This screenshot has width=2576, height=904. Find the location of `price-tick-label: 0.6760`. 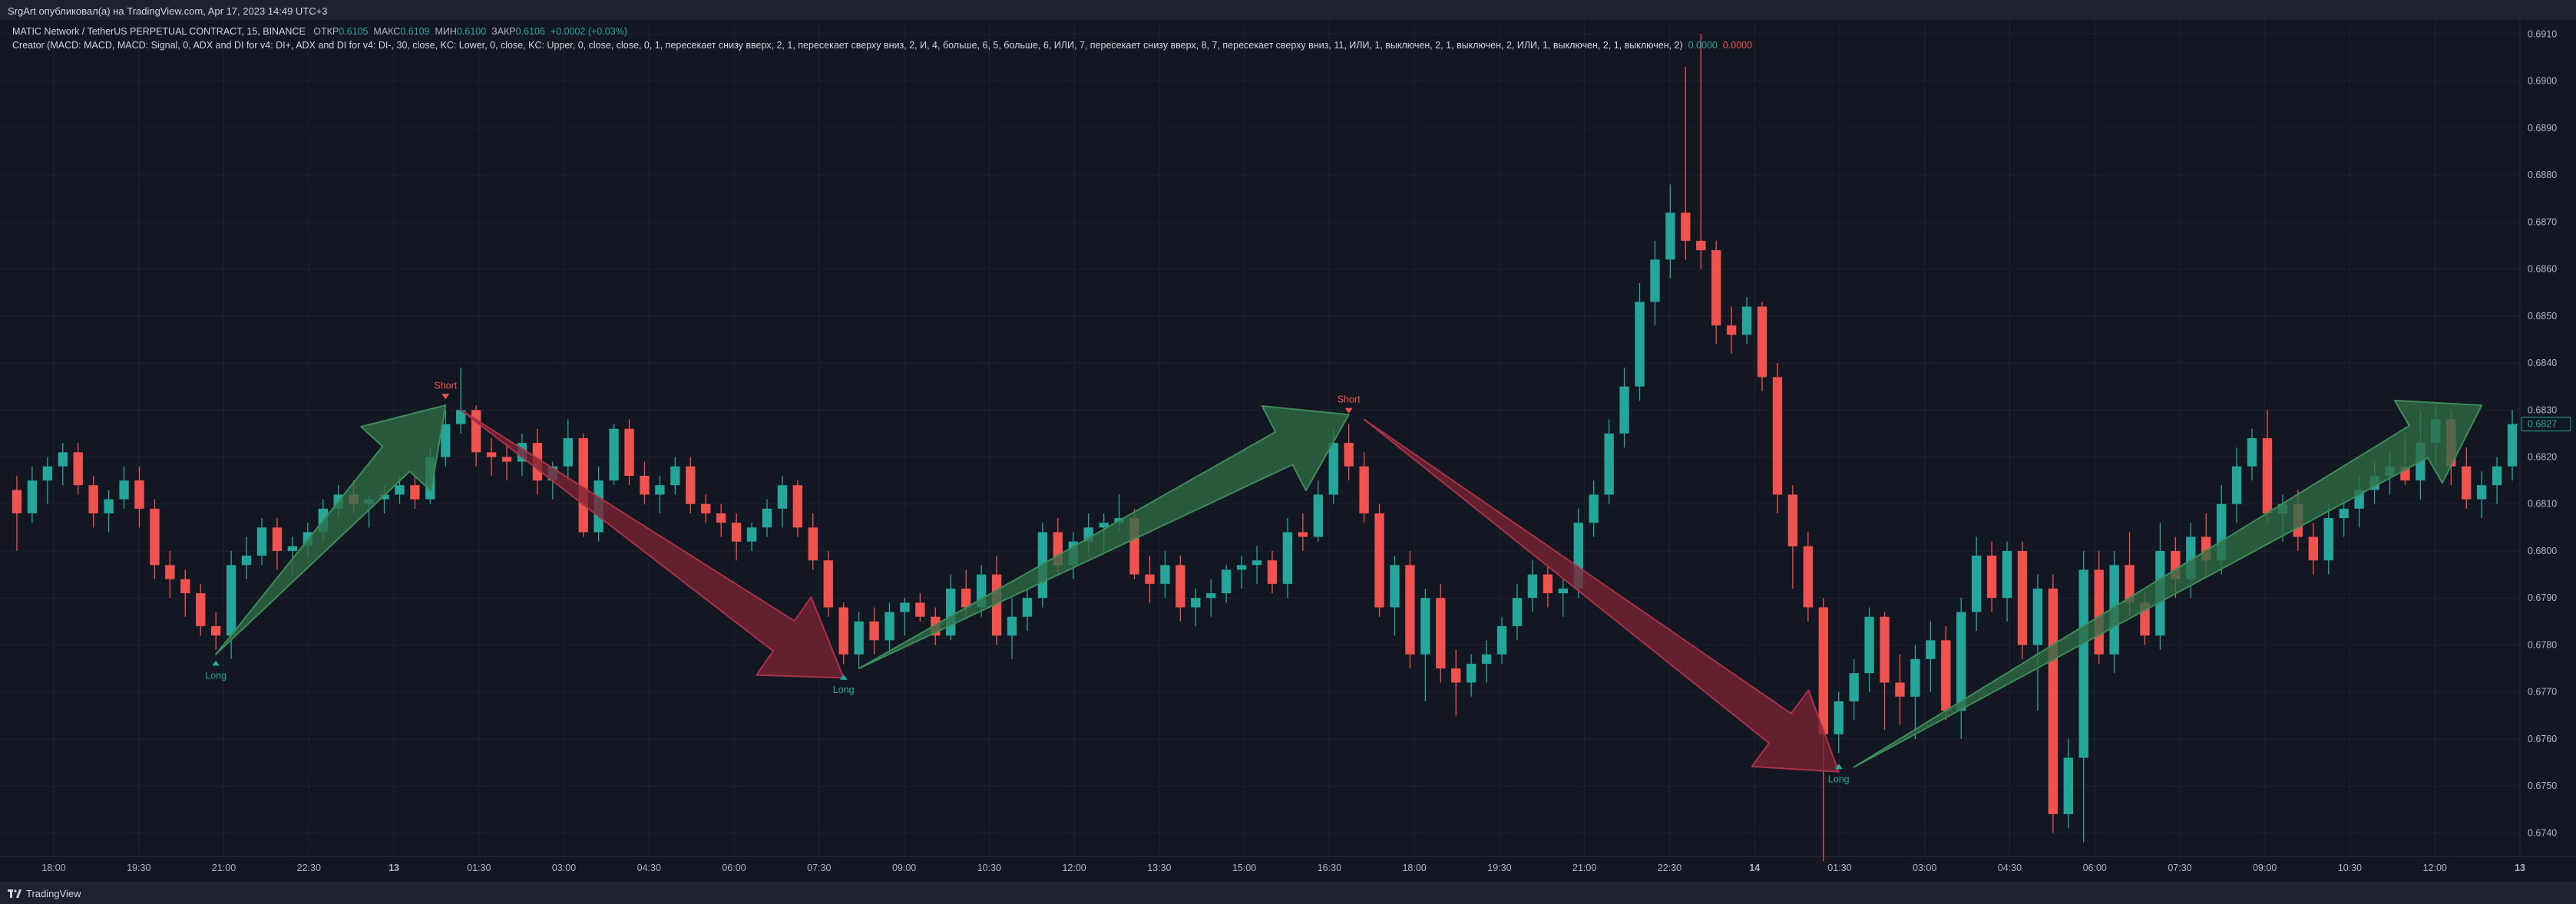

price-tick-label: 0.6760 is located at coordinates (2542, 739).